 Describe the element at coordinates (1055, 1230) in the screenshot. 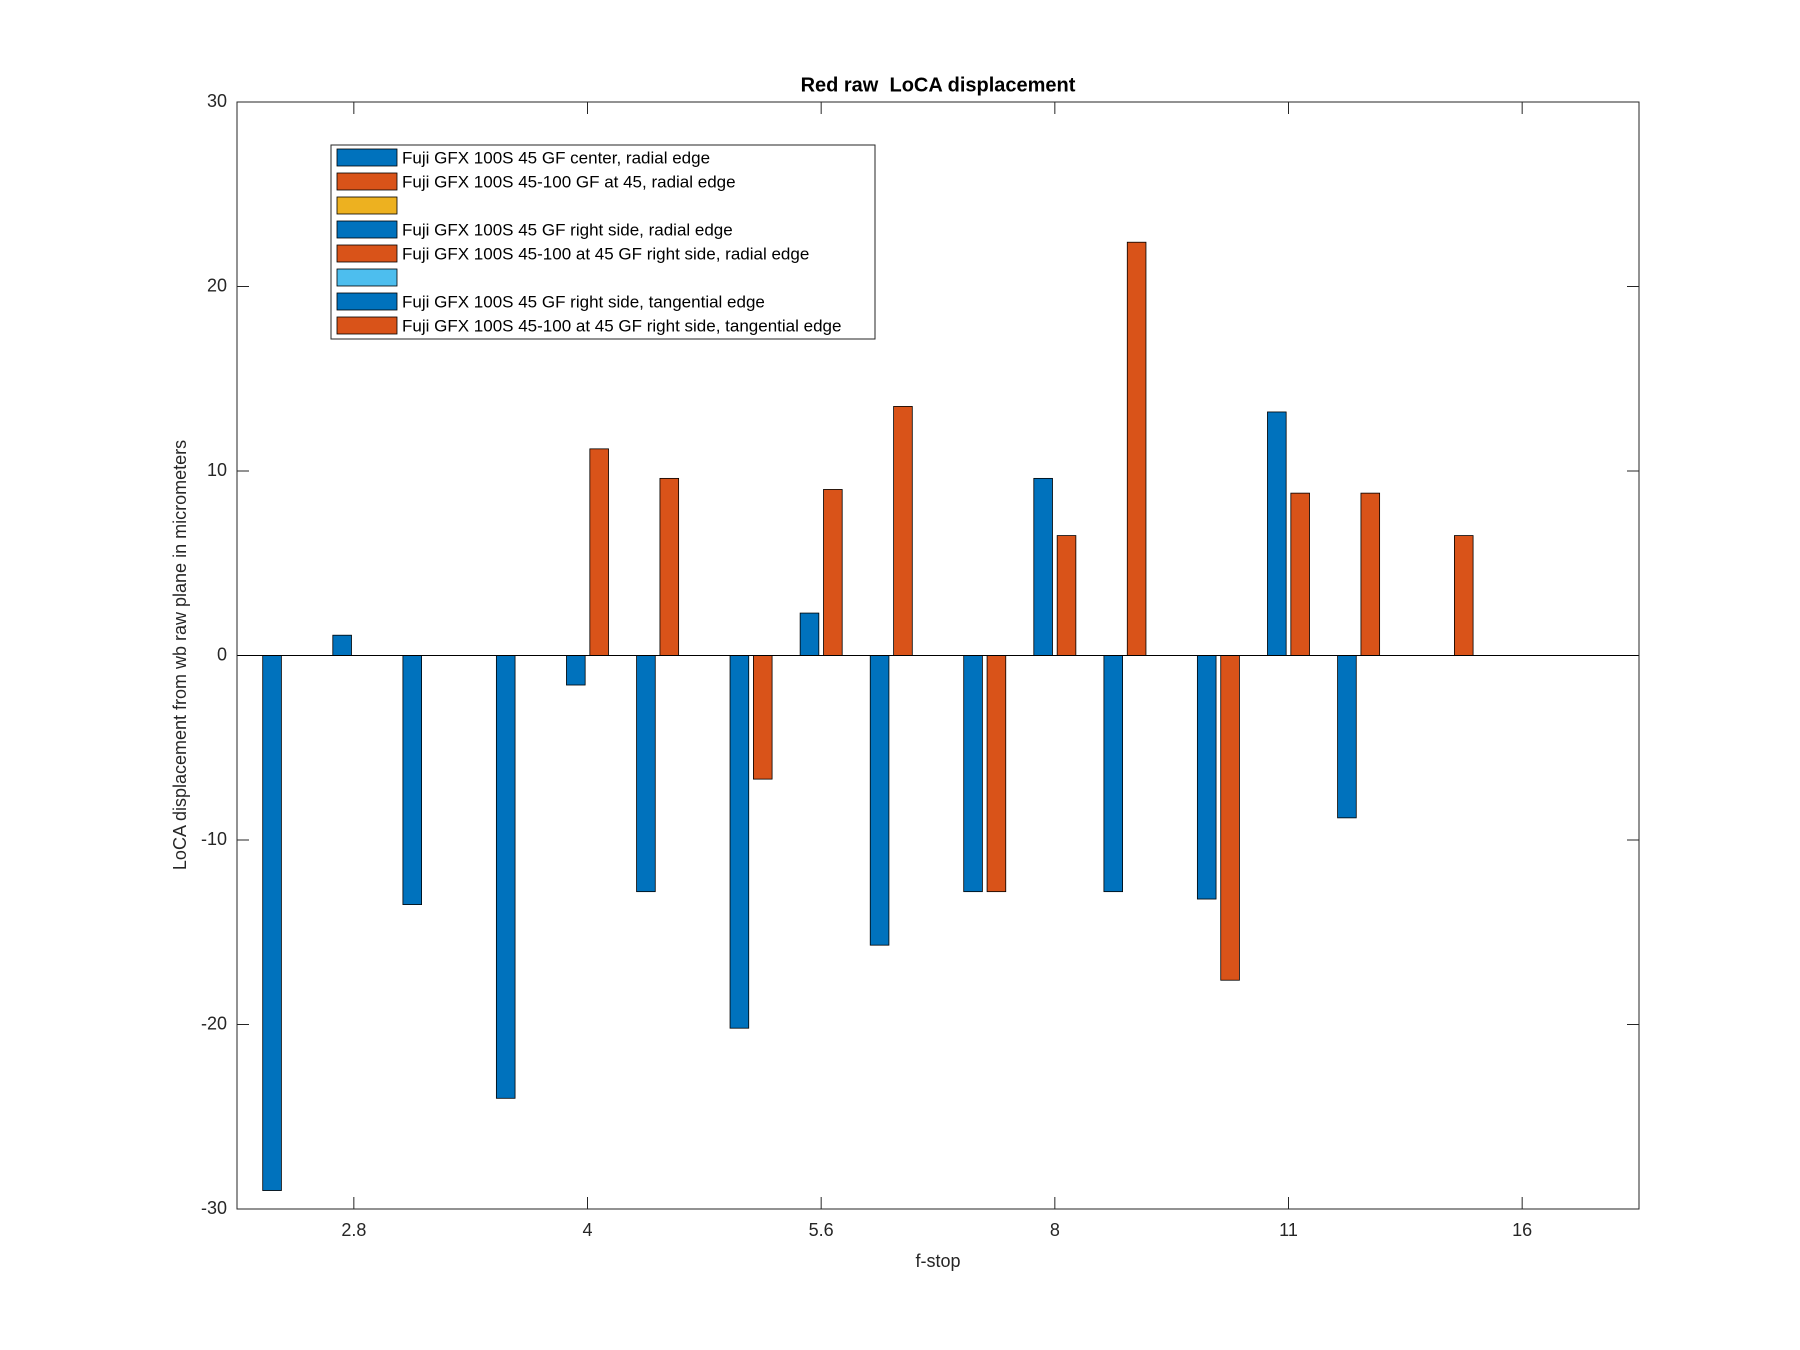

I see `x-tick-label: 8` at that location.